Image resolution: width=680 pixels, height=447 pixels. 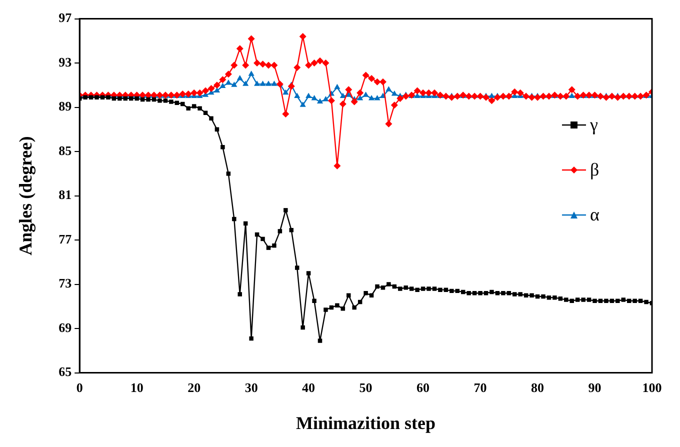 I want to click on x-tick-label: 70, so click(x=480, y=387).